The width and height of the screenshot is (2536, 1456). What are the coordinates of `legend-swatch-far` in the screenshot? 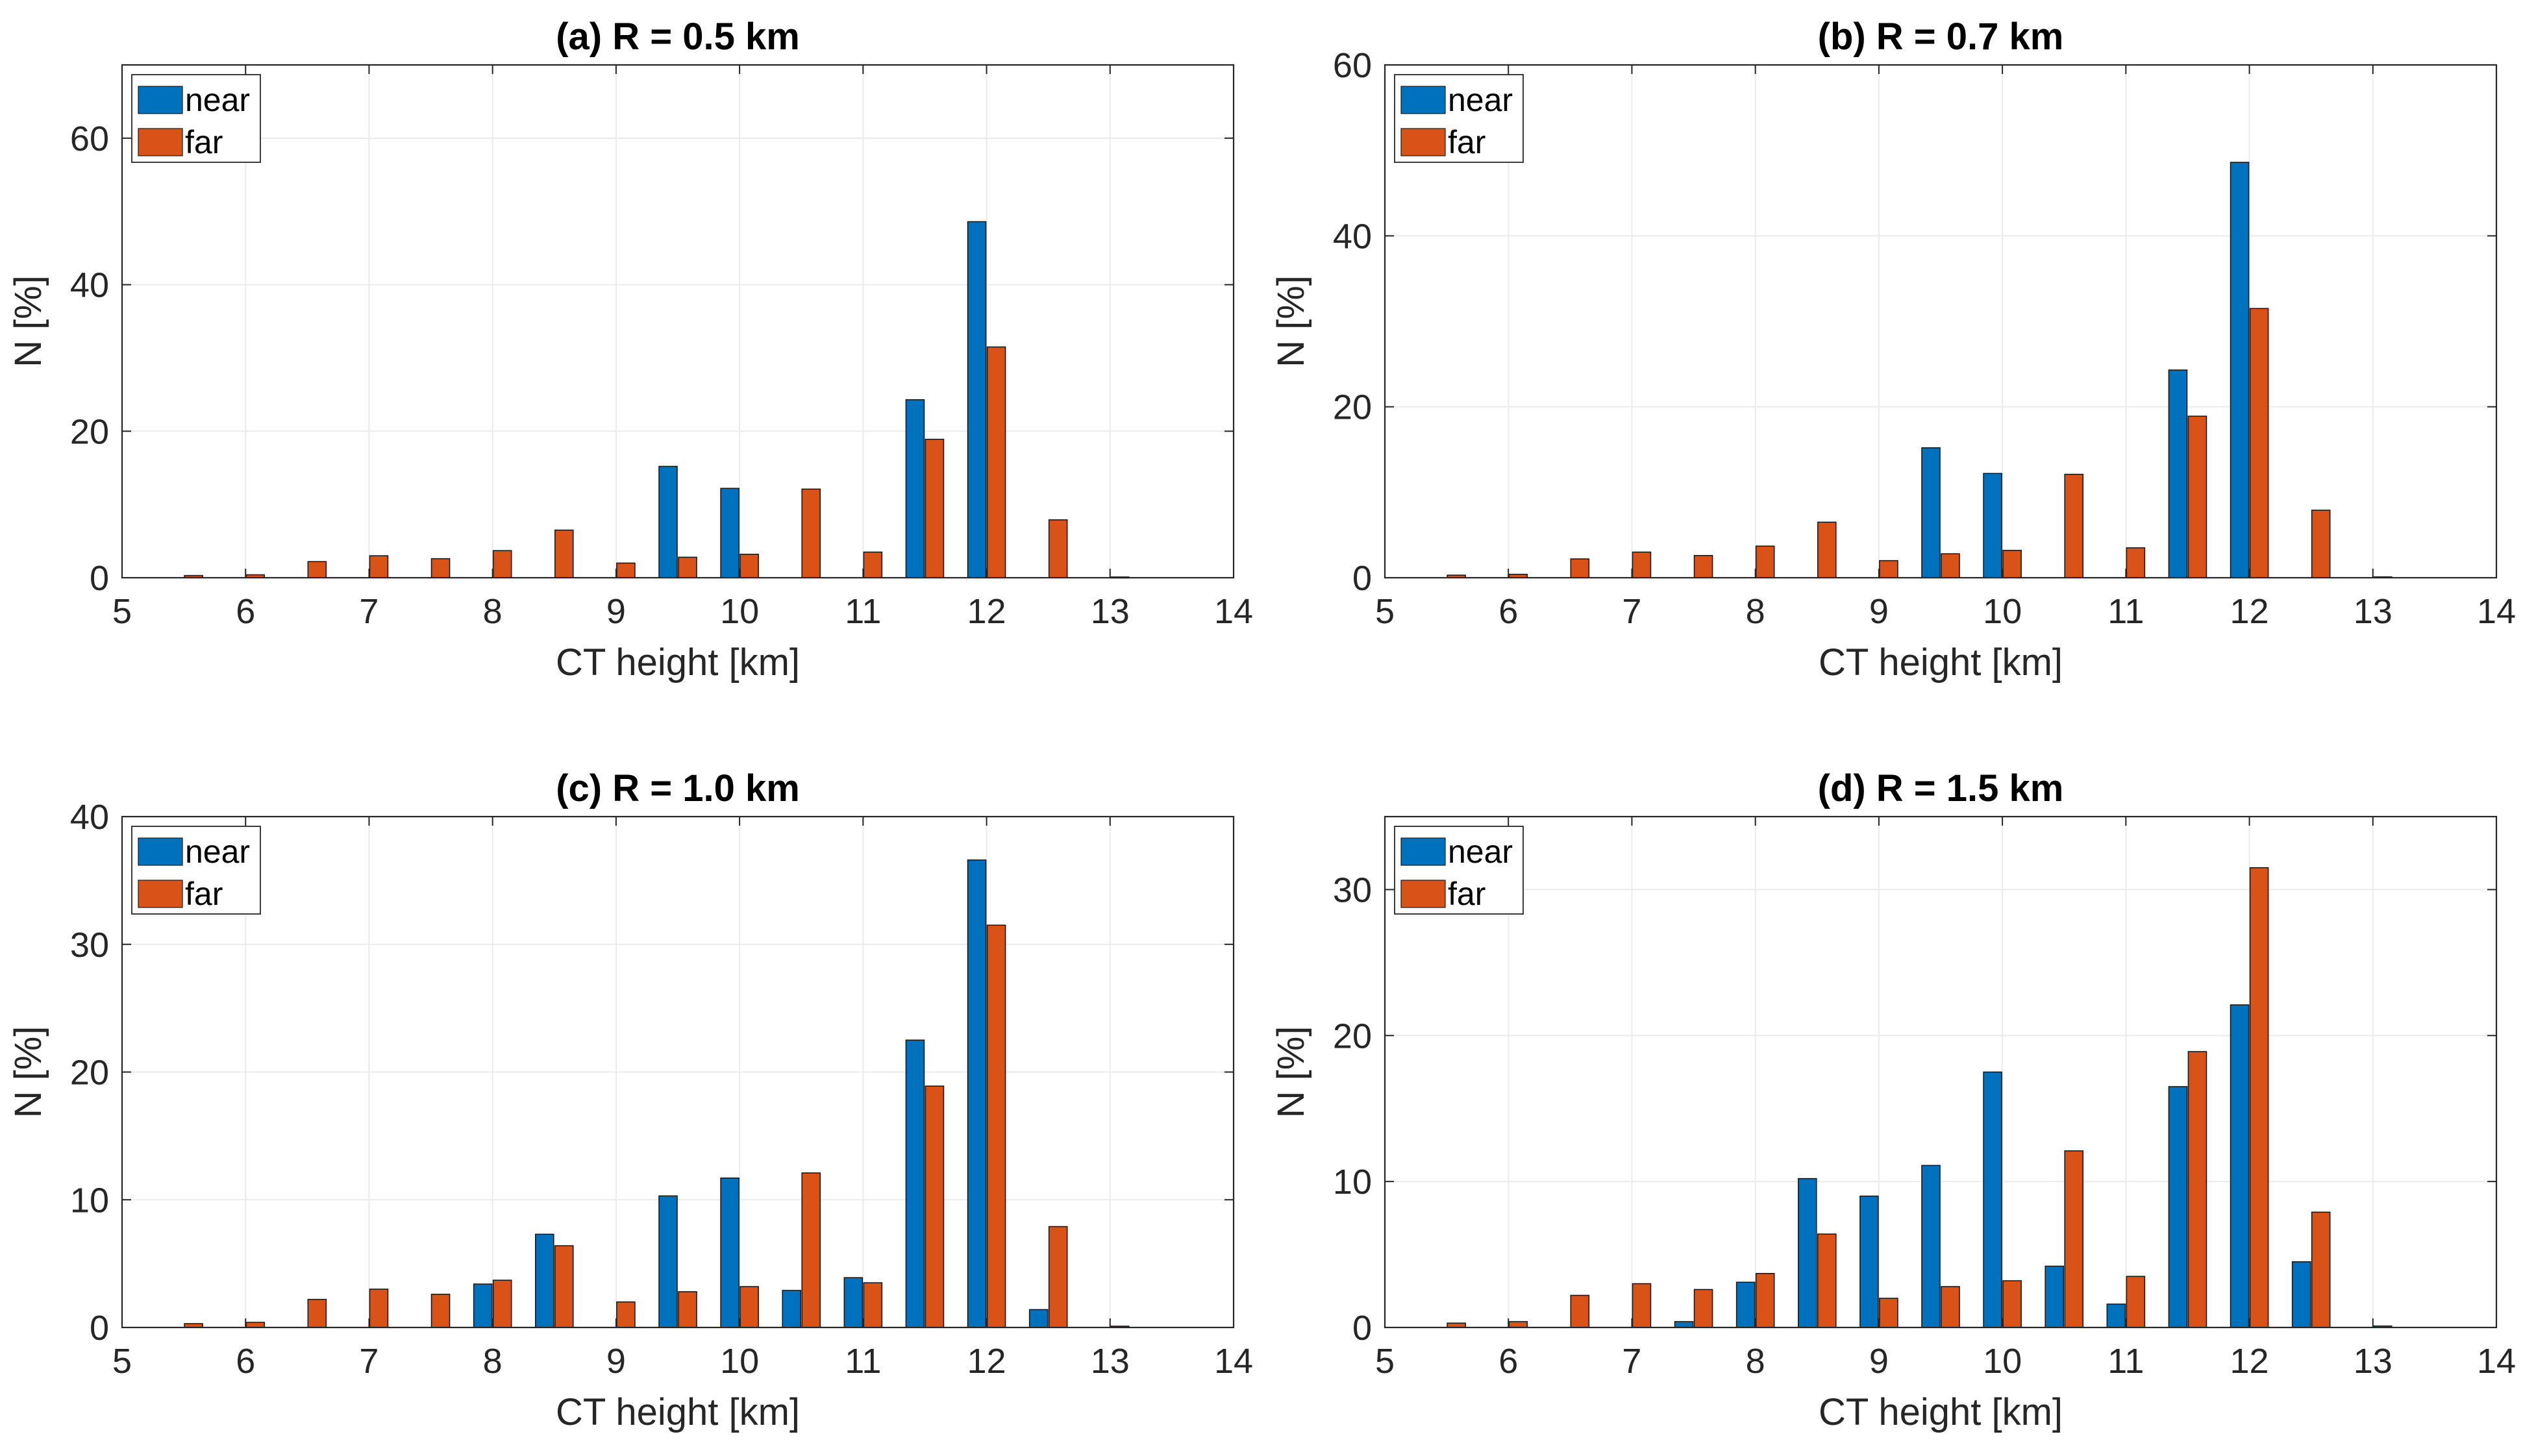 It's located at (1423, 894).